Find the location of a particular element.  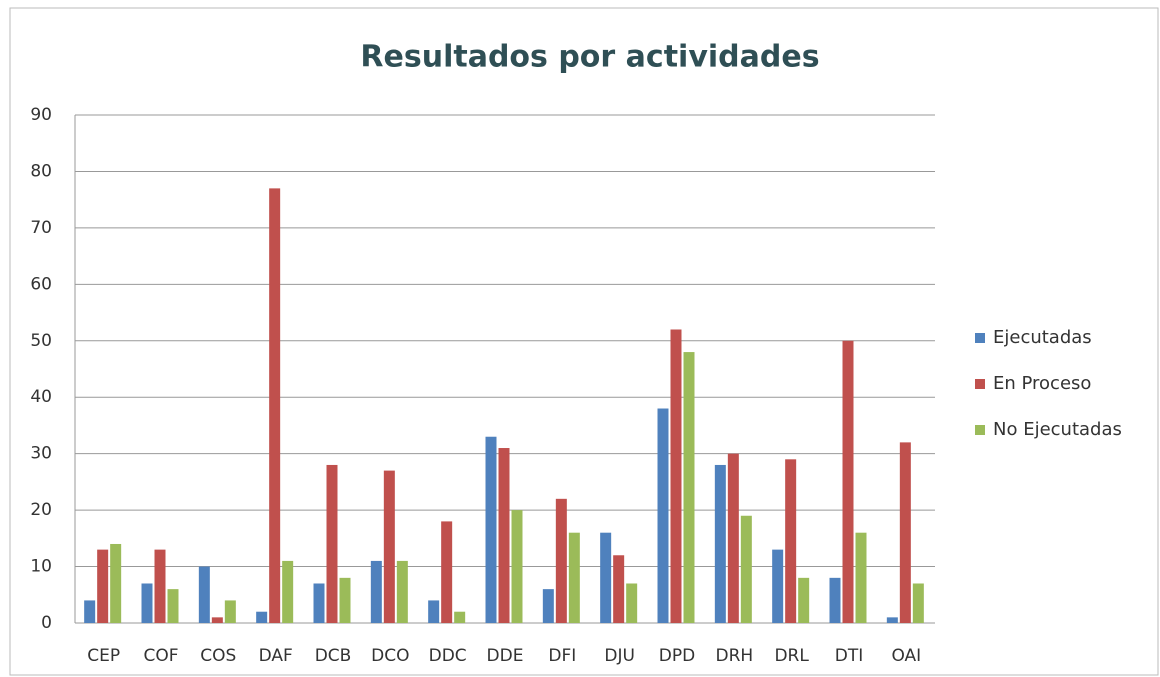

y-tick-label: 80 is located at coordinates (41, 171).